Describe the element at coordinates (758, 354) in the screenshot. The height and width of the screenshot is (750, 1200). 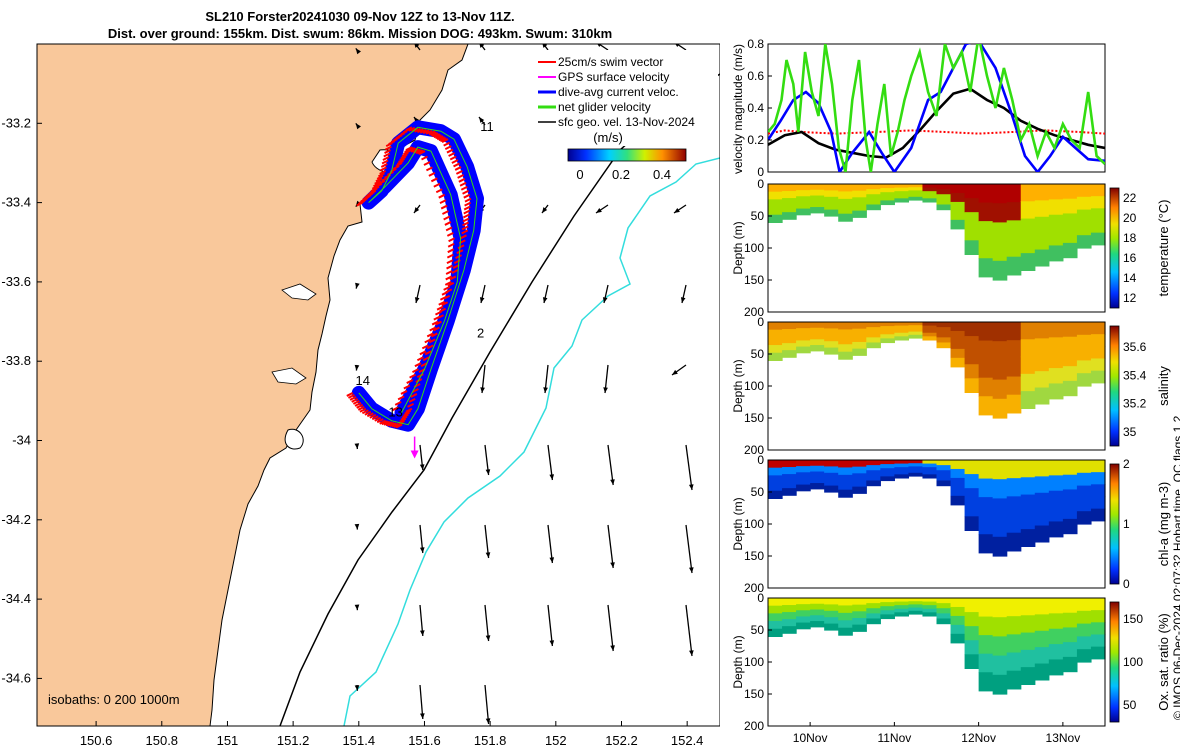
I see `depth-tick-label: 50` at that location.